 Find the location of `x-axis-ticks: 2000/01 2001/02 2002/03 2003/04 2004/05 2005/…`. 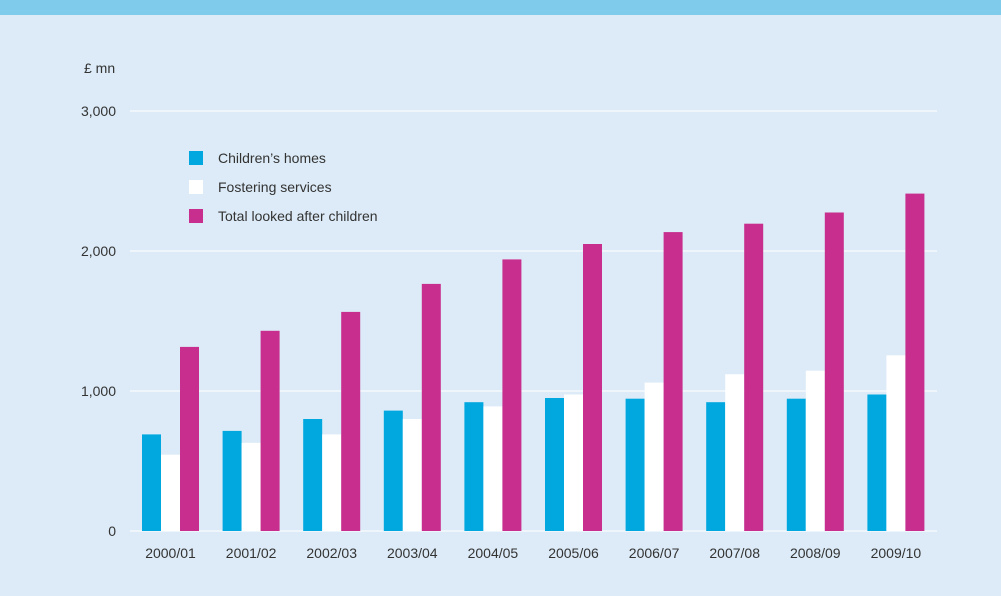

x-axis-ticks: 2000/01 2001/02 2002/03 2003/04 2004/05 2005/… is located at coordinates (533, 553).